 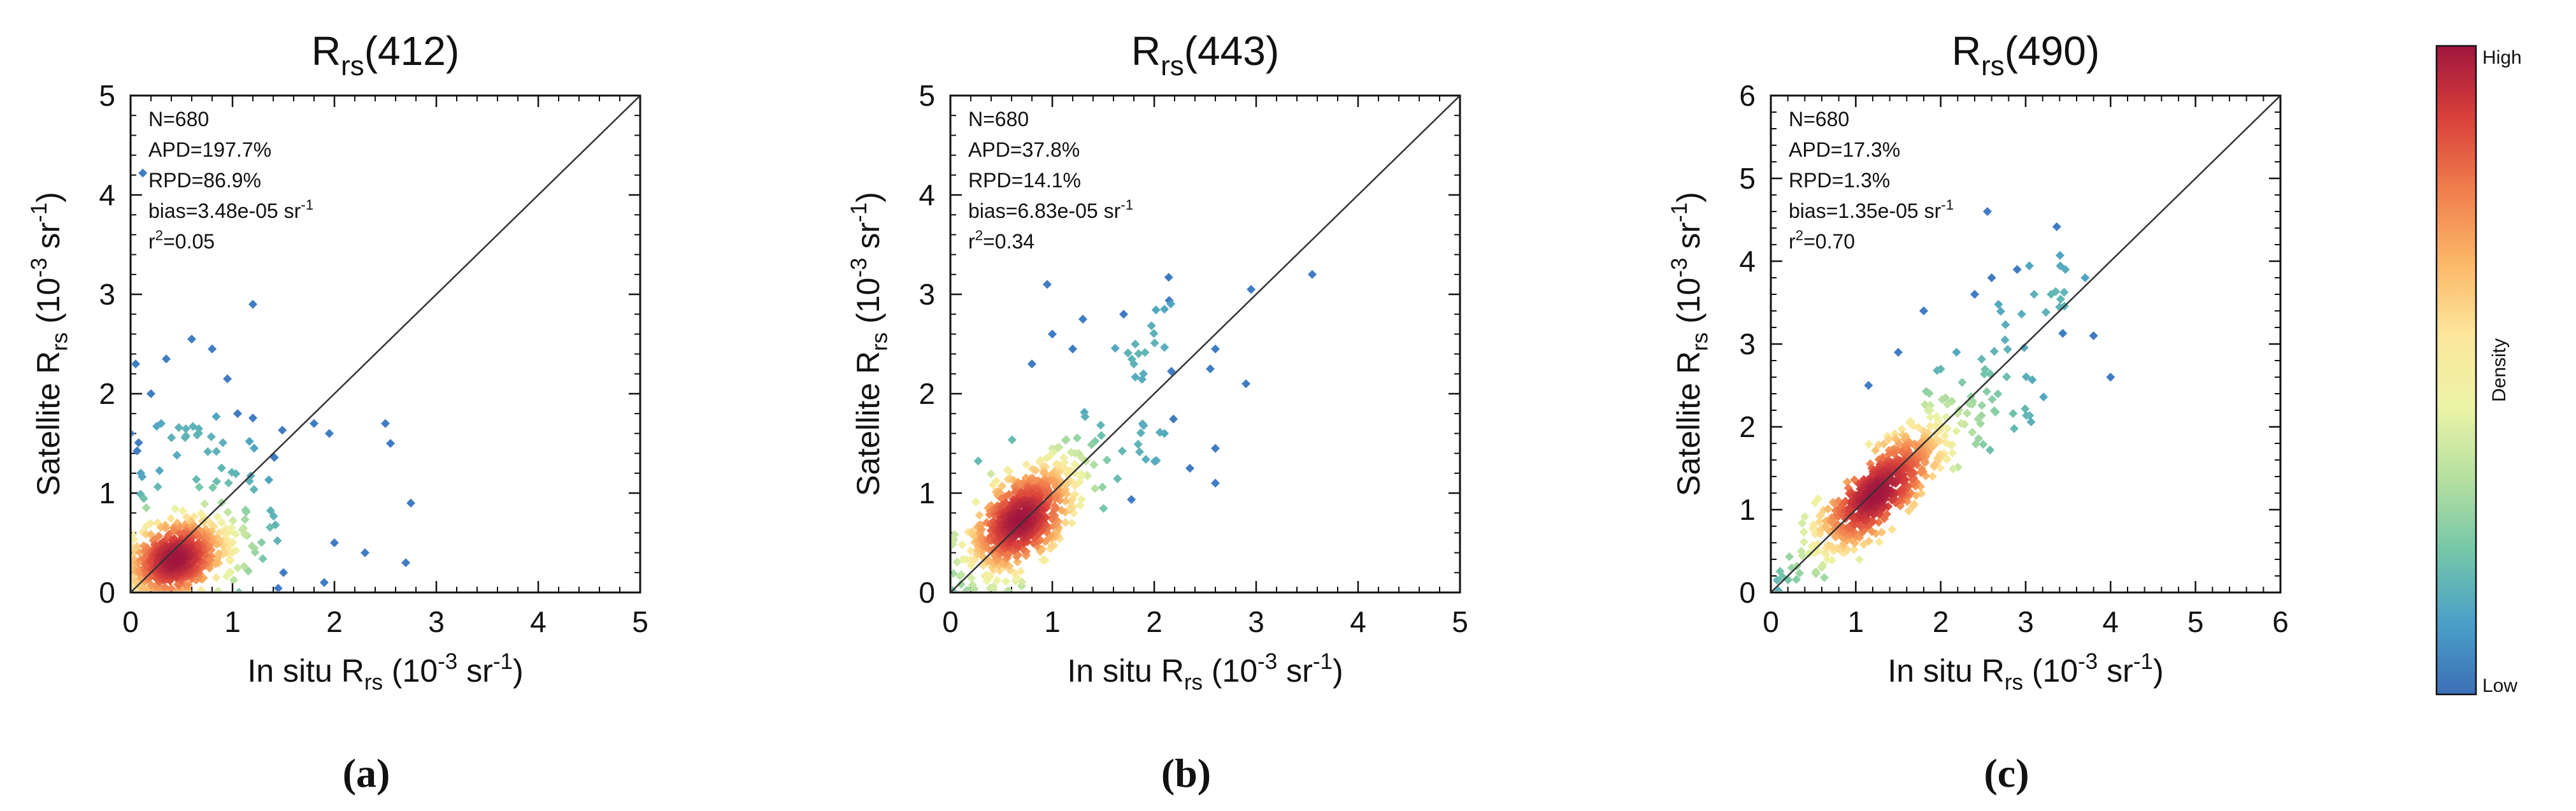 I want to click on stat-r2: r2=0.05, so click(x=182, y=240).